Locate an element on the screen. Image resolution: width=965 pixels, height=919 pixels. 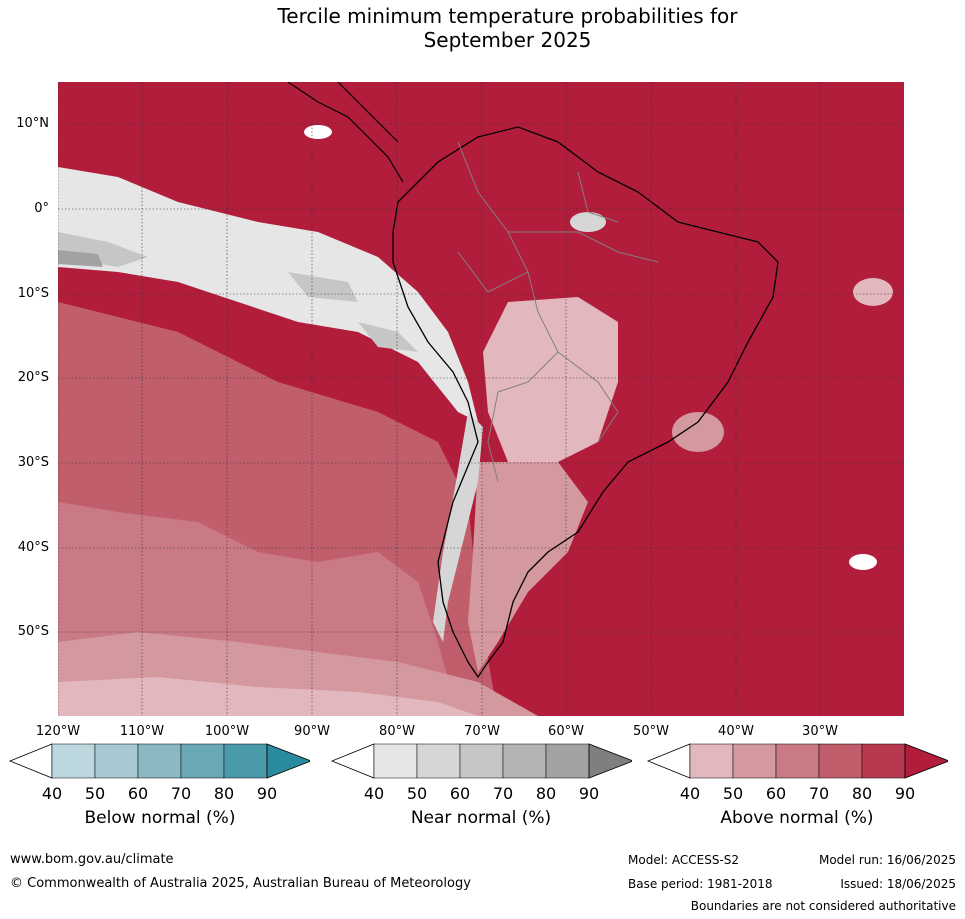
lon-label-40w: 40°W is located at coordinates (736, 731).